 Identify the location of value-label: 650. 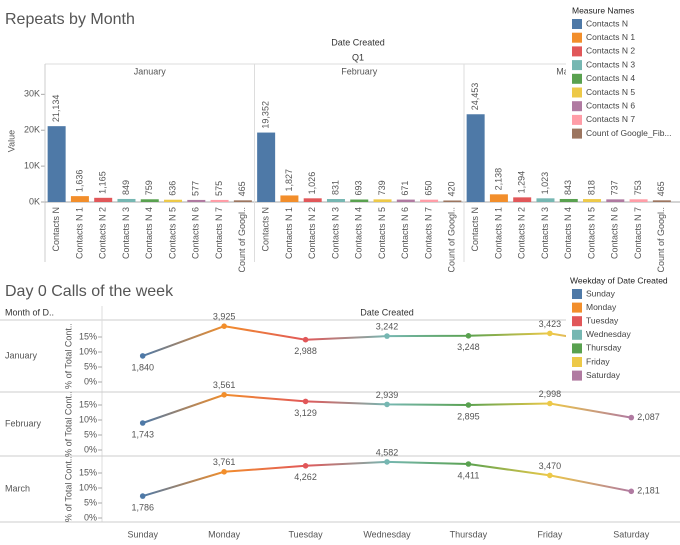
(428, 188).